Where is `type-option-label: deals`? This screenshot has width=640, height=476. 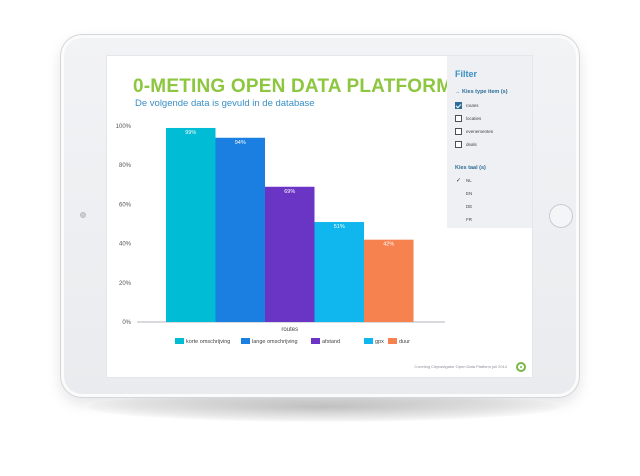
type-option-label: deals is located at coordinates (471, 144).